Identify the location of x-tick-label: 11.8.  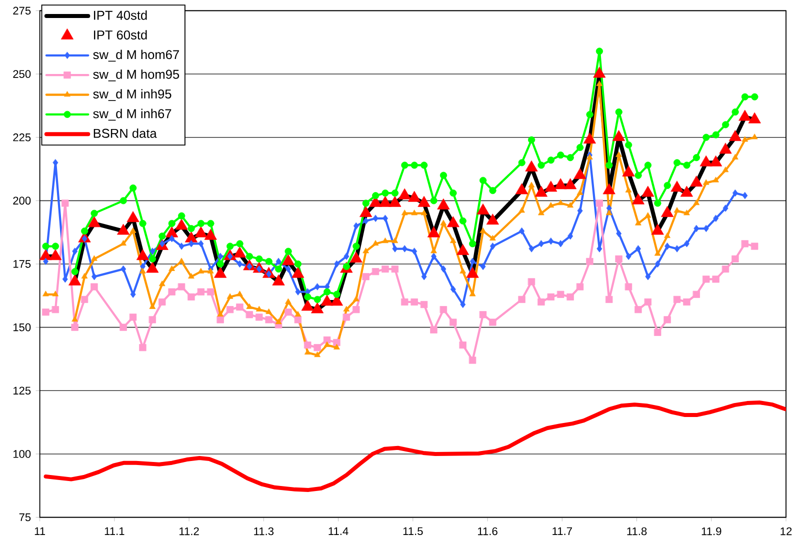
(637, 531).